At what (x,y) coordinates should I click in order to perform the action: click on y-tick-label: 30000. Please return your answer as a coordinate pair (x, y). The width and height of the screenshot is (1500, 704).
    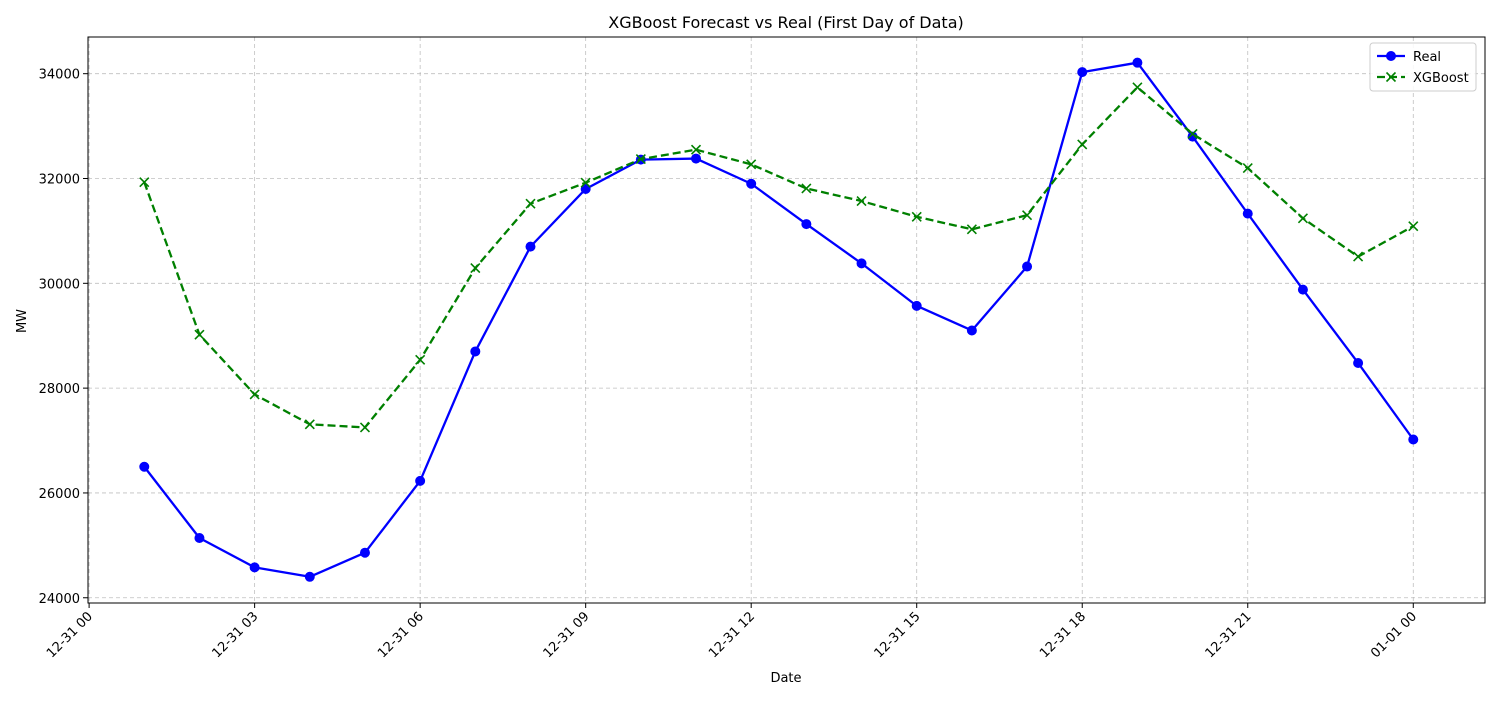
    Looking at the image, I should click on (59, 284).